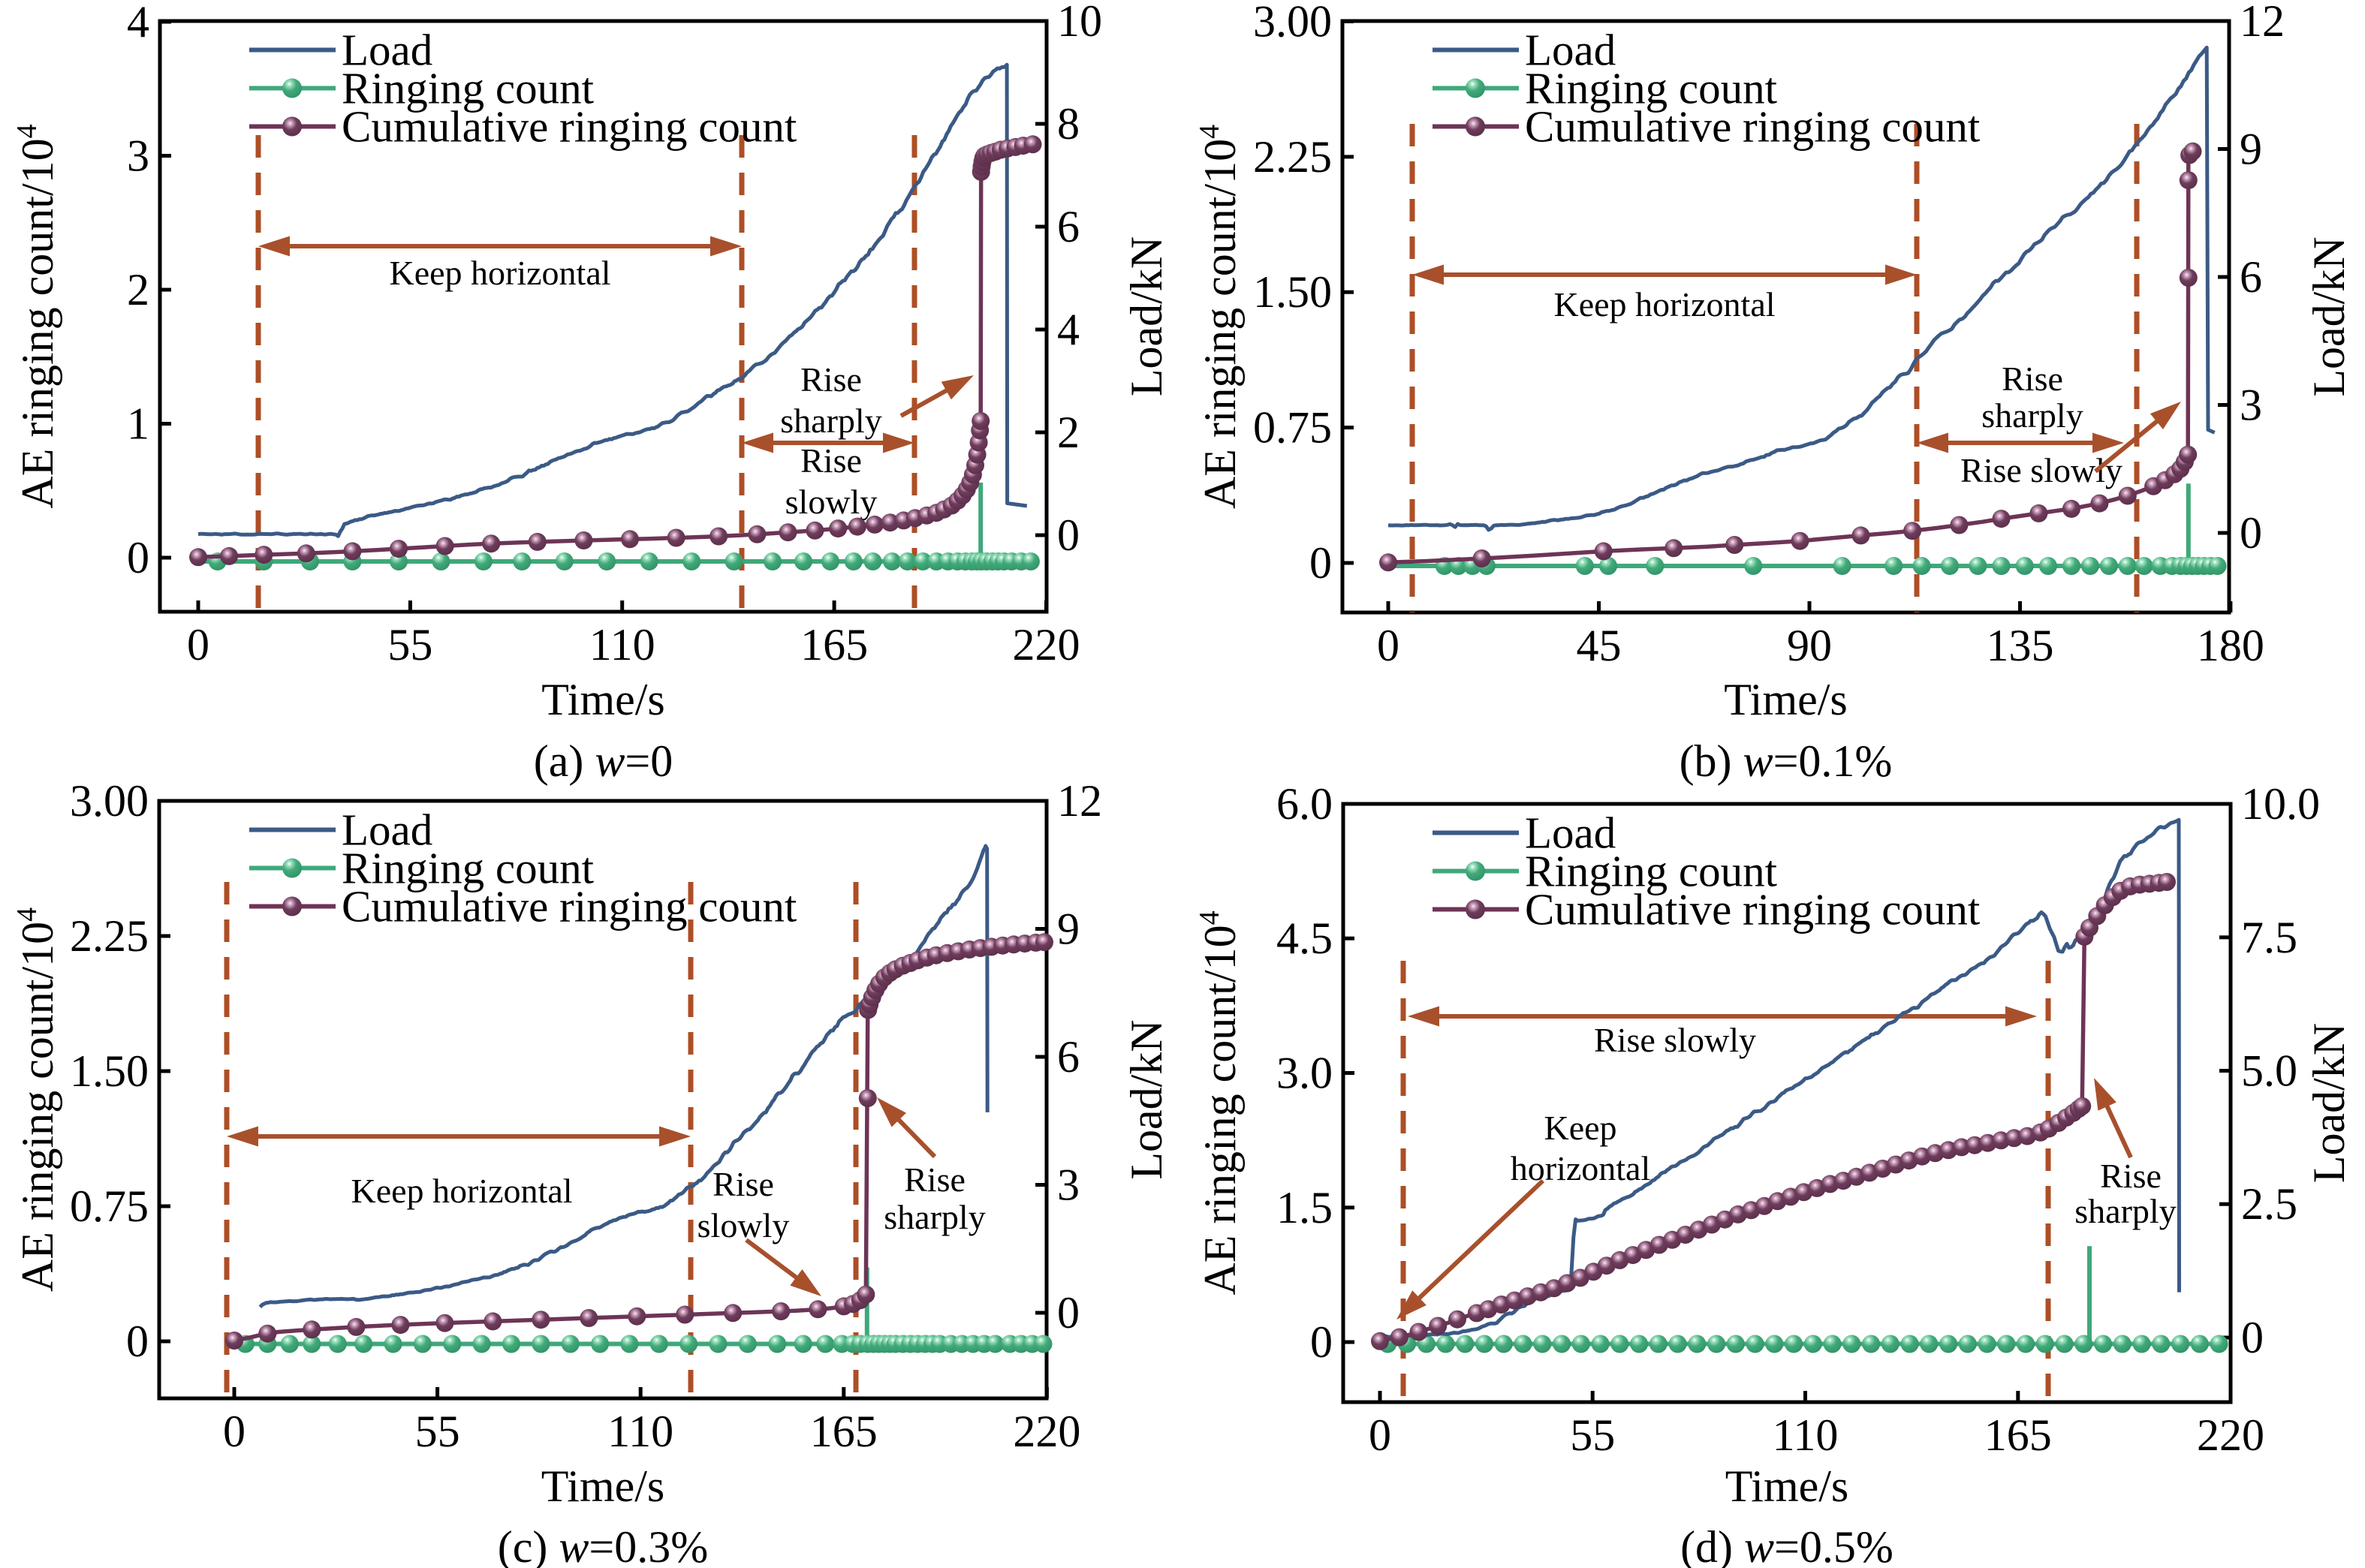  What do you see at coordinates (1787, 1545) in the screenshot?
I see `svg-text: (d) w=0.5%` at bounding box center [1787, 1545].